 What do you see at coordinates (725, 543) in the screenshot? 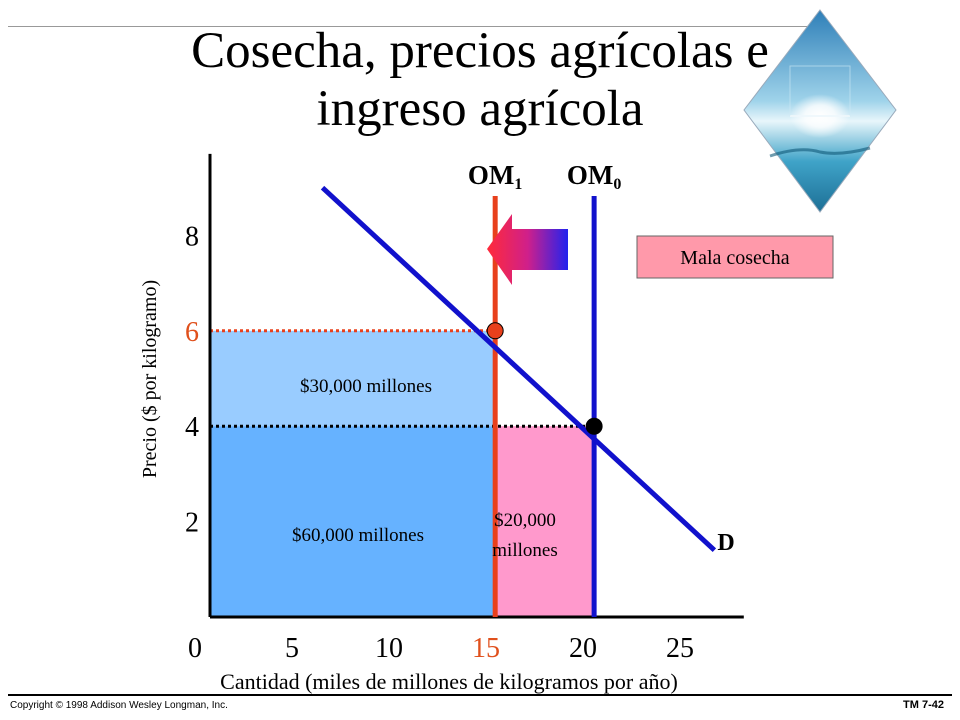
I see `demand-label: D` at bounding box center [725, 543].